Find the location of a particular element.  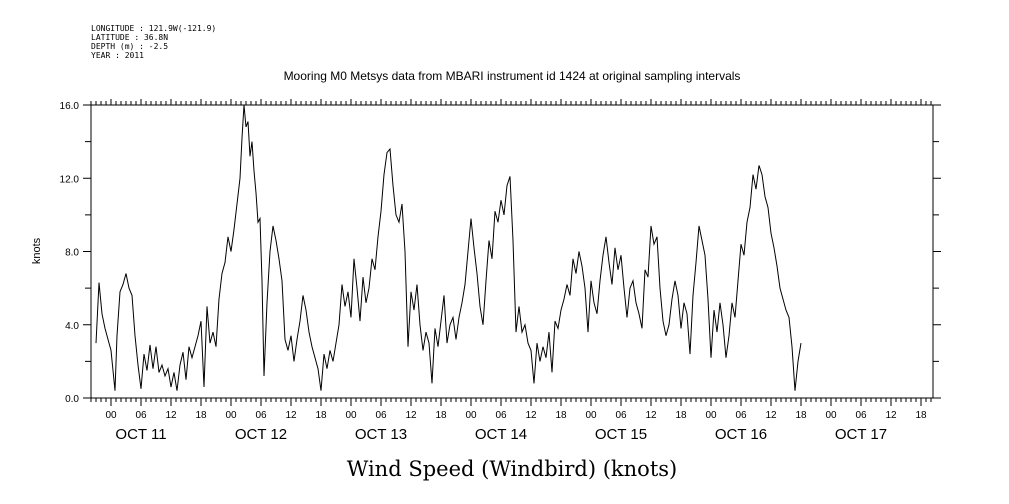

x-day-label: OCT 16 is located at coordinates (741, 434).